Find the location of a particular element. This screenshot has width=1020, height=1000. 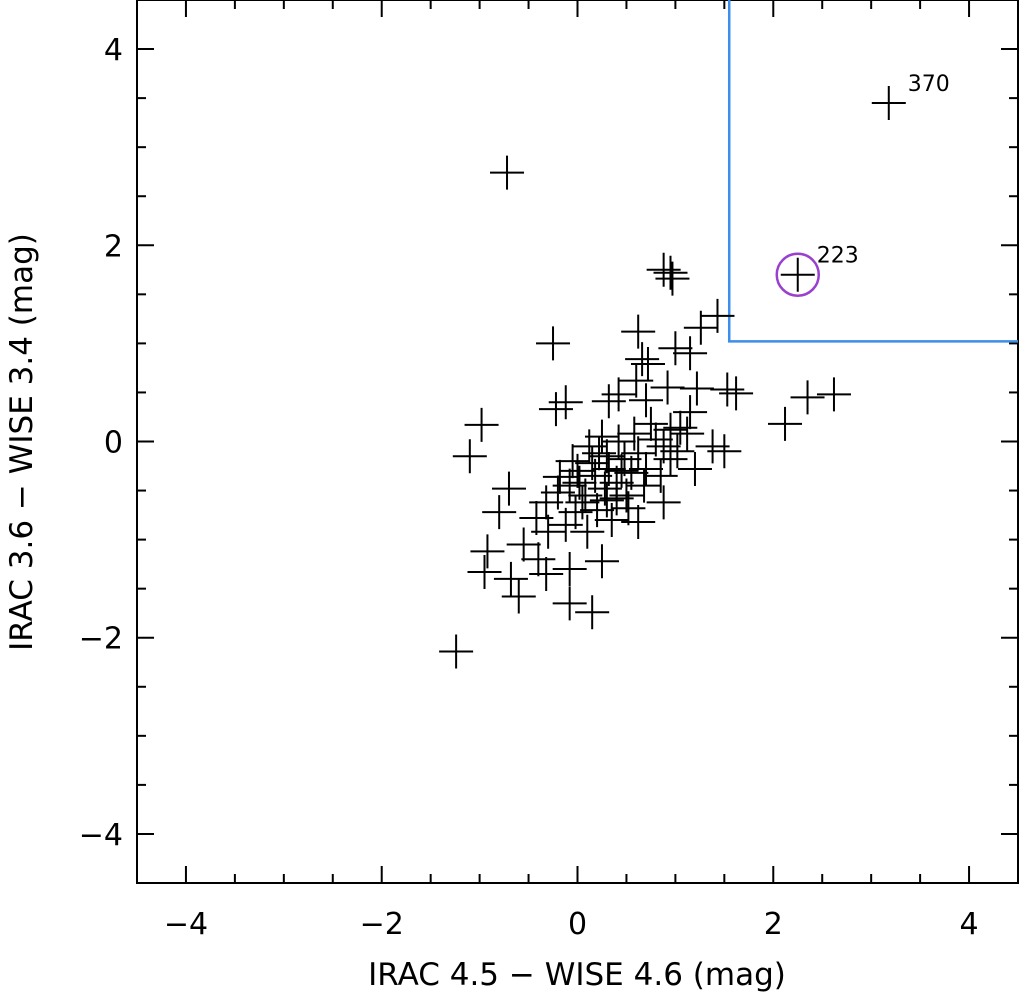

y-tick-label: −2 is located at coordinates (101, 639).